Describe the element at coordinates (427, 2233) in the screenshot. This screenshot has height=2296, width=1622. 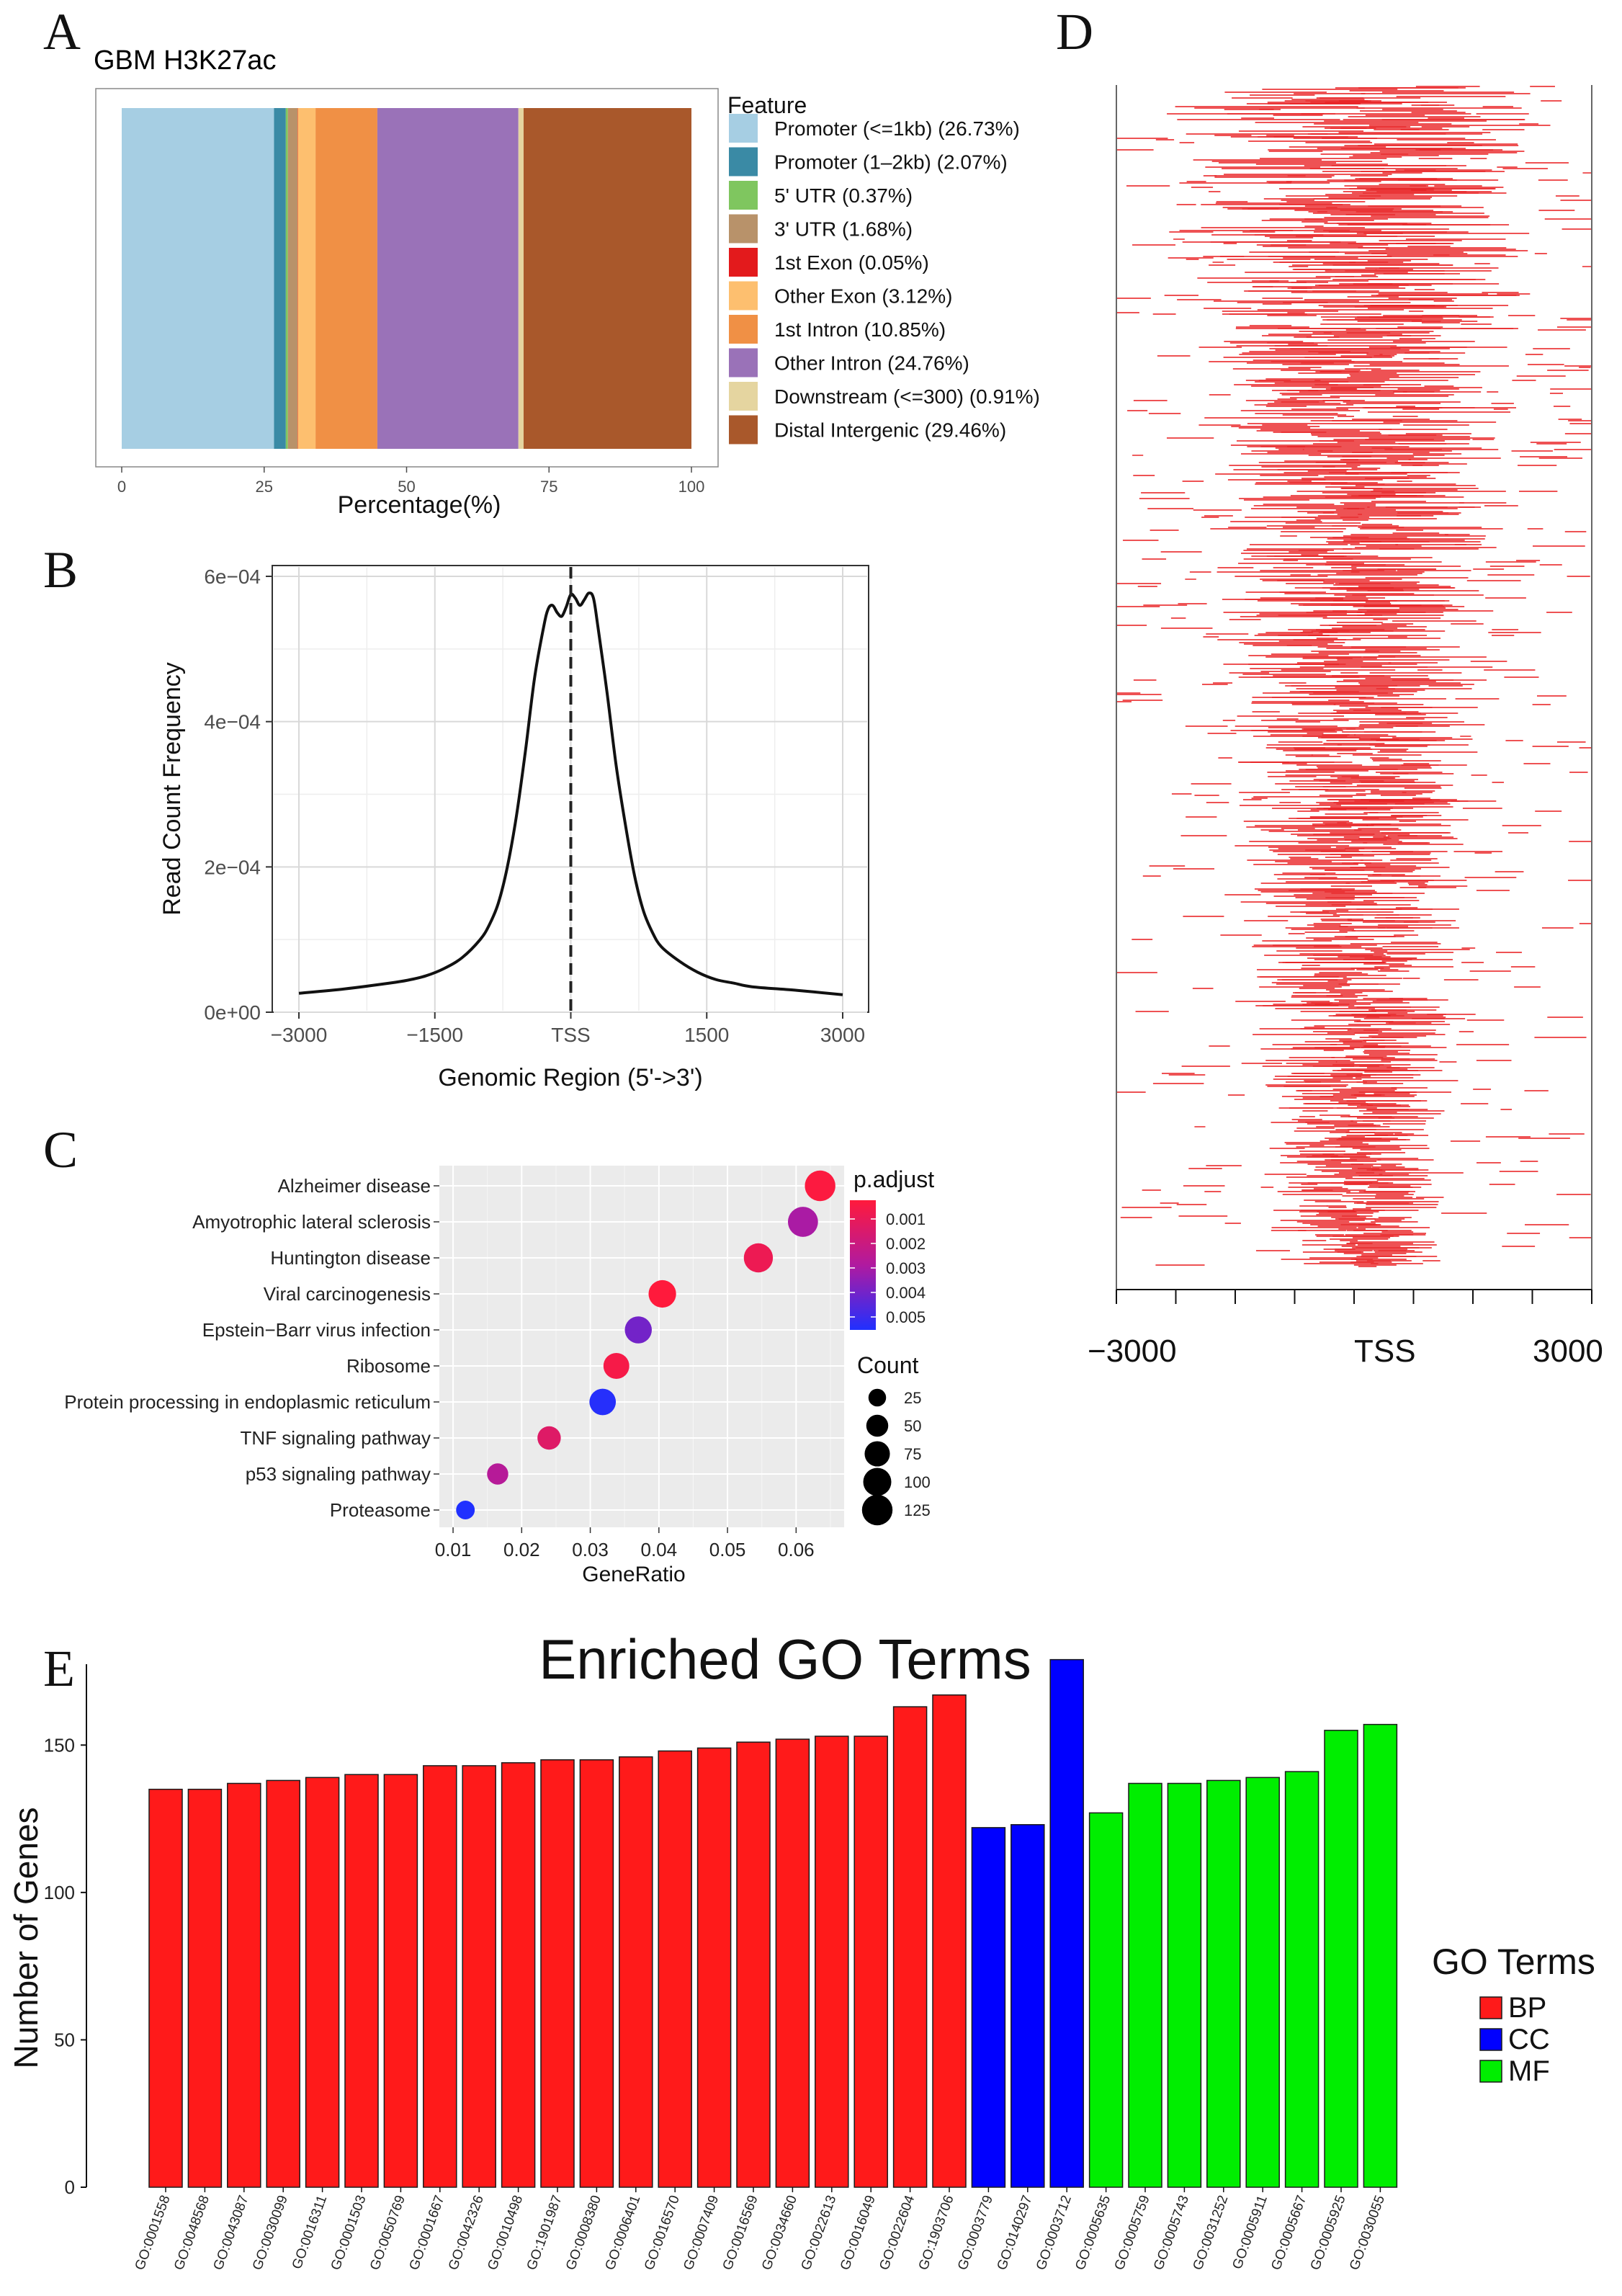
I see `x-tick-label: GO:0001667` at that location.